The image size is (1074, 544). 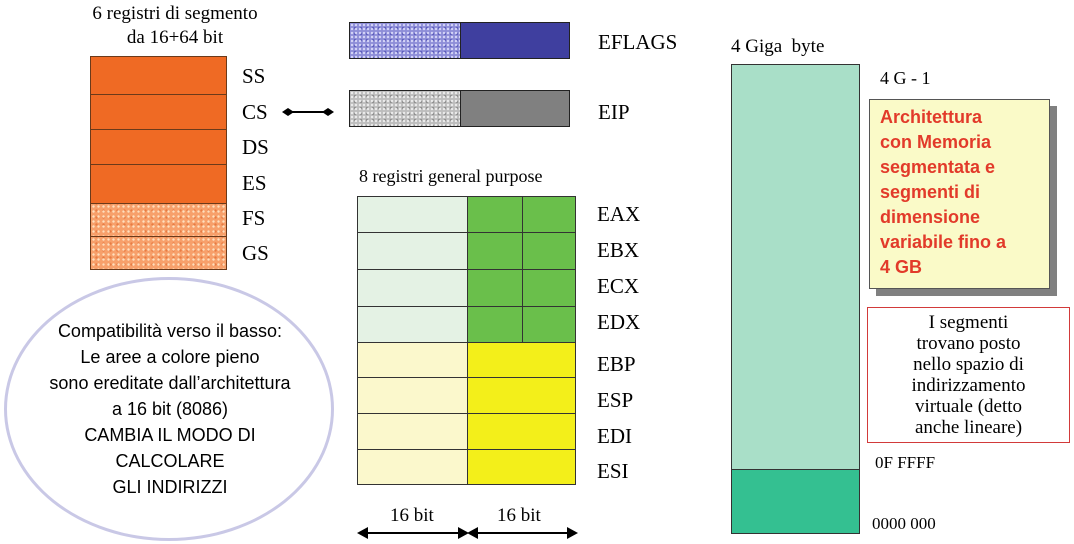 What do you see at coordinates (515, 40) in the screenshot?
I see `eflags-lower-half` at bounding box center [515, 40].